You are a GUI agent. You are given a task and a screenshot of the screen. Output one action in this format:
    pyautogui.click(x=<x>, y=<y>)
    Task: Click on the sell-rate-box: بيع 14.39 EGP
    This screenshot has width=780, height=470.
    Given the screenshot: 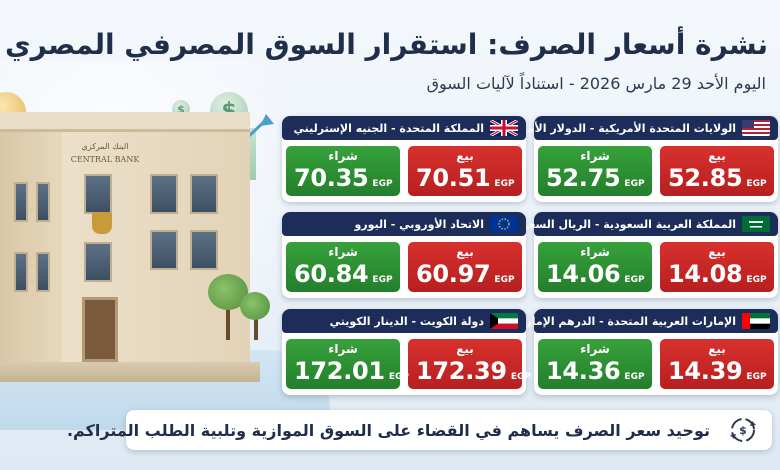 What is the action you would take?
    pyautogui.click(x=717, y=364)
    